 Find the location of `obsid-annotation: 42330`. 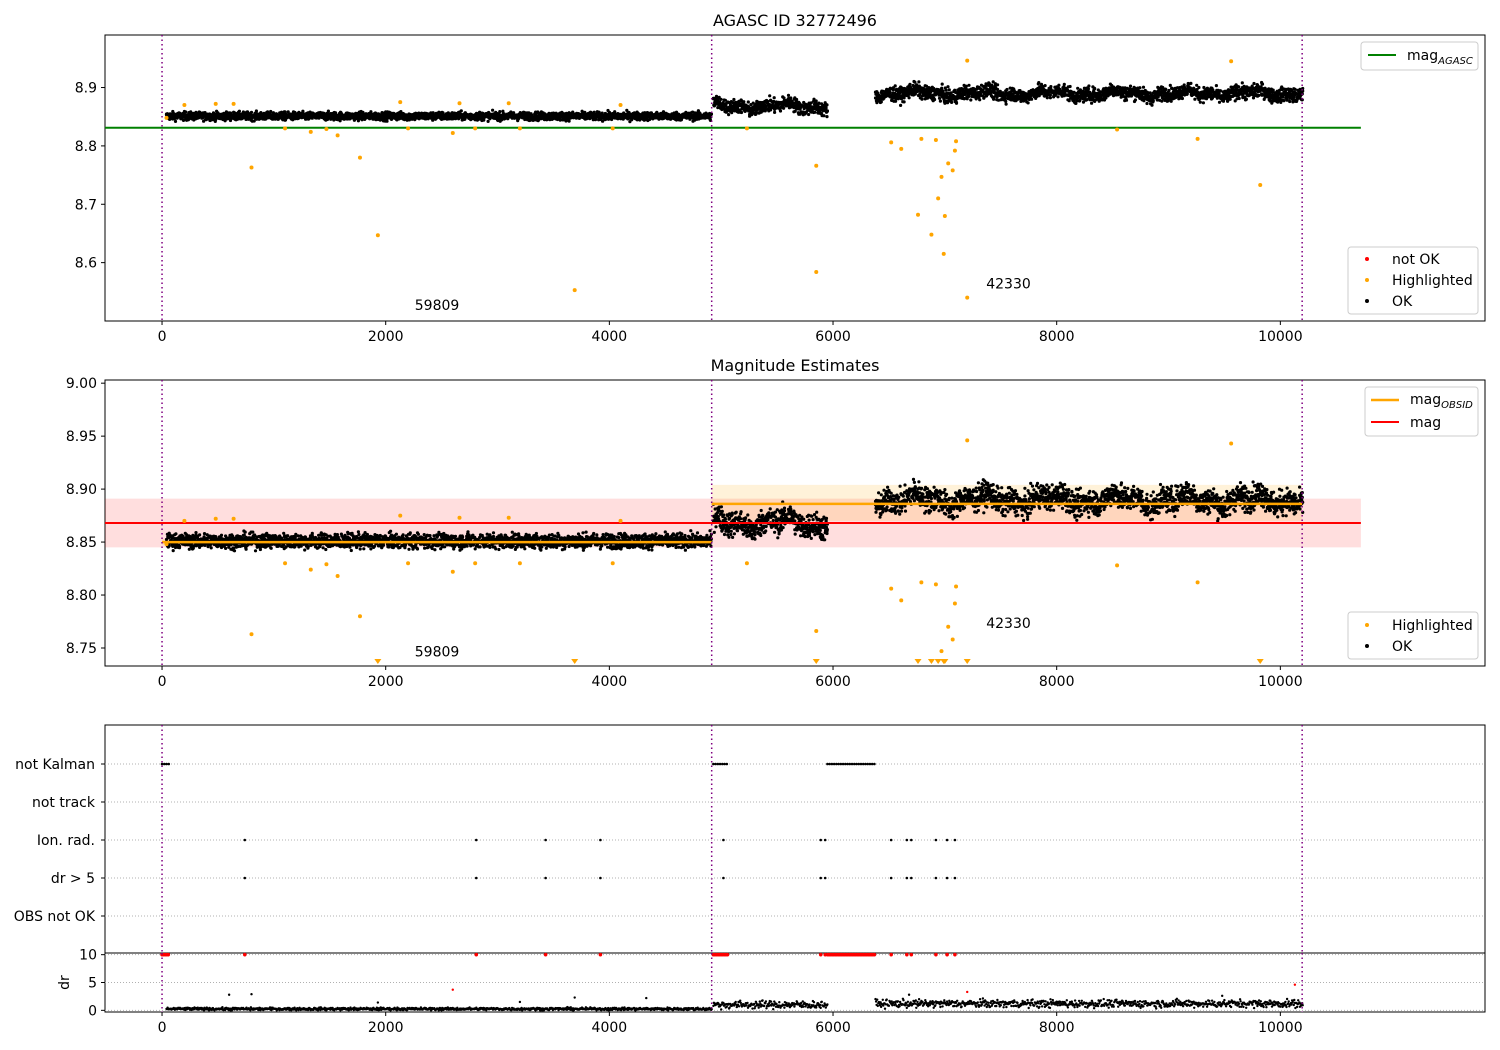

obsid-annotation: 42330 is located at coordinates (1008, 284).